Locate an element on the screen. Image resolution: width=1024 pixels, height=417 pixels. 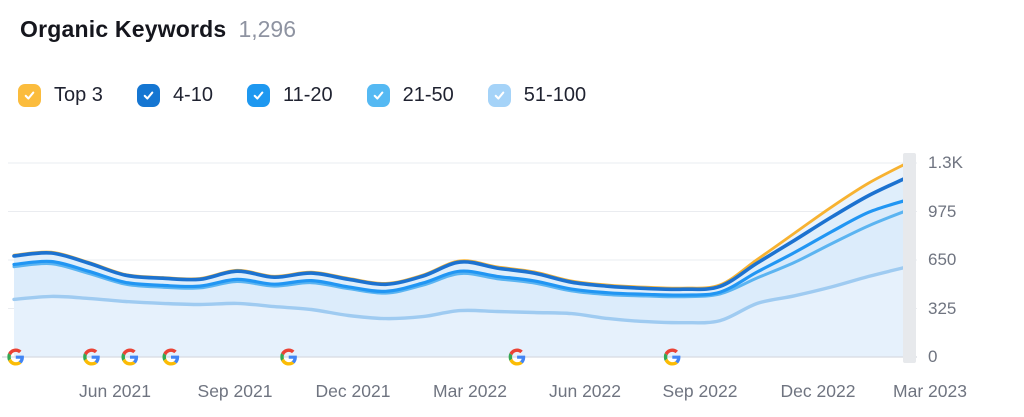
x-axis-tick-label: Jun 2021 is located at coordinates (115, 391).